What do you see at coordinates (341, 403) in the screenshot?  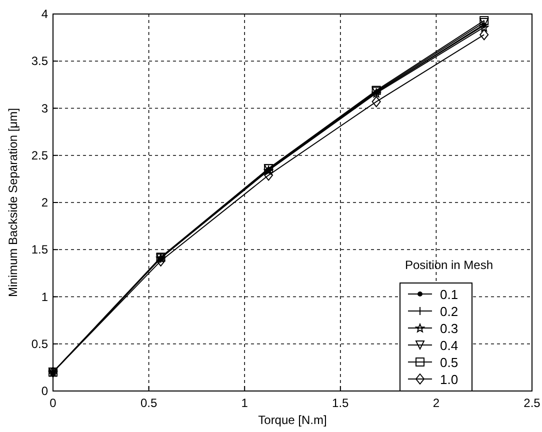 I see `x-tick-label: 1.5` at bounding box center [341, 403].